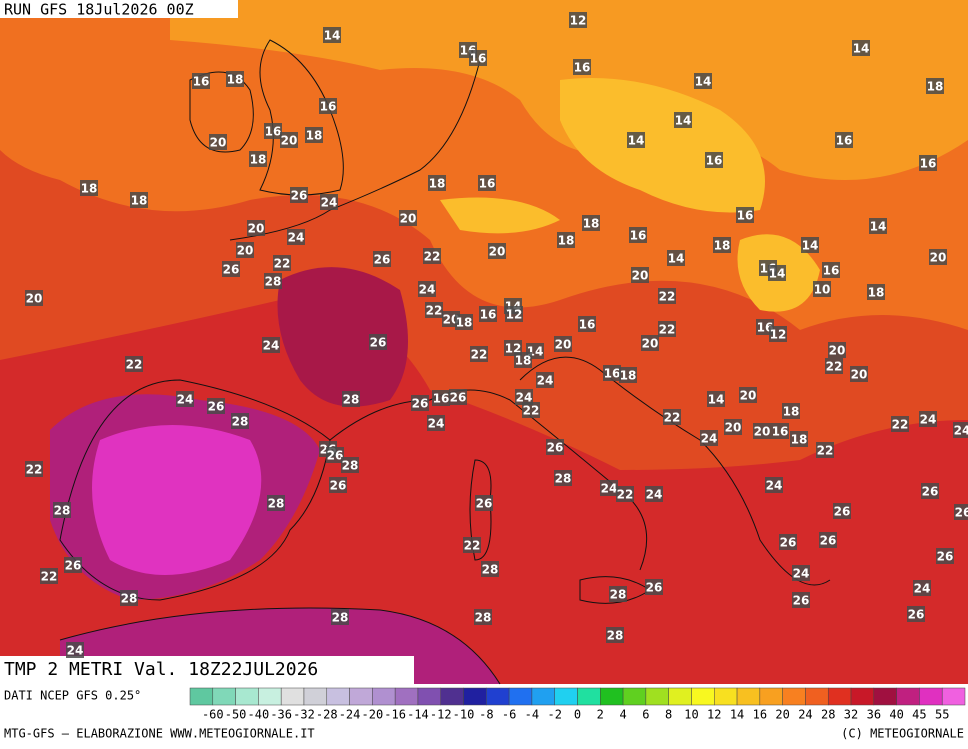 The image size is (968, 749). Describe the element at coordinates (373, 715) in the screenshot. I see `legend-tick-label: -20` at that location.